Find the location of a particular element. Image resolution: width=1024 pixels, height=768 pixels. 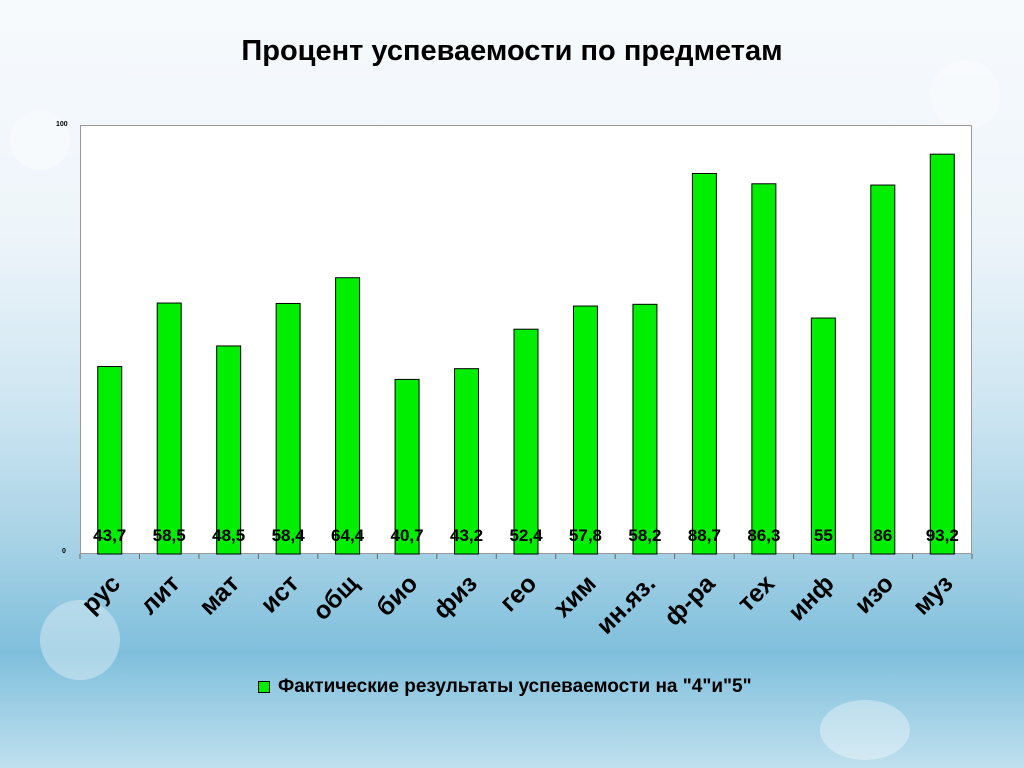

legend-swatch is located at coordinates (264, 687).